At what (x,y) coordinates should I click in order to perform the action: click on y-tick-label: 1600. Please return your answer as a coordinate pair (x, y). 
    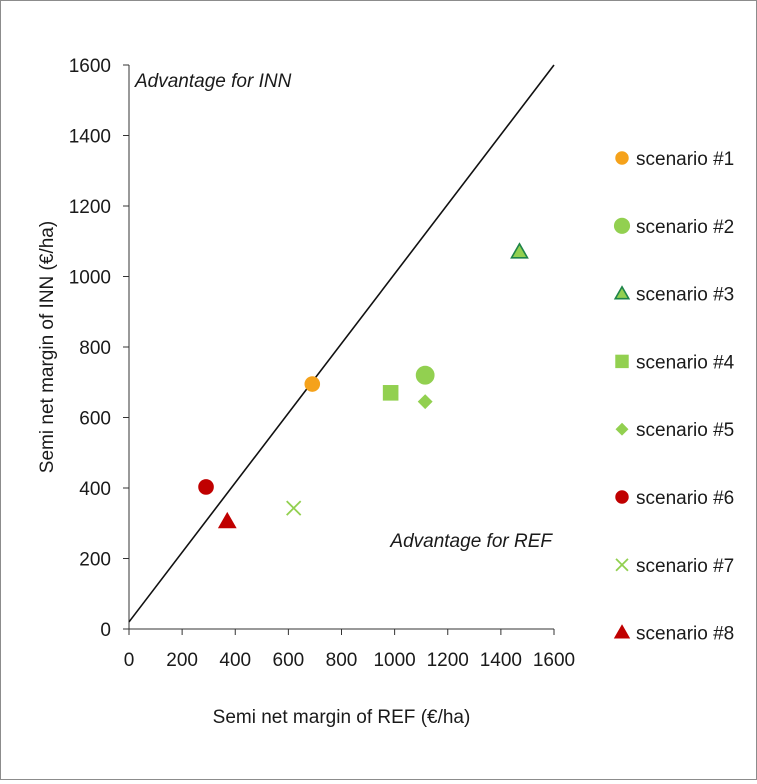
    Looking at the image, I should click on (90, 66).